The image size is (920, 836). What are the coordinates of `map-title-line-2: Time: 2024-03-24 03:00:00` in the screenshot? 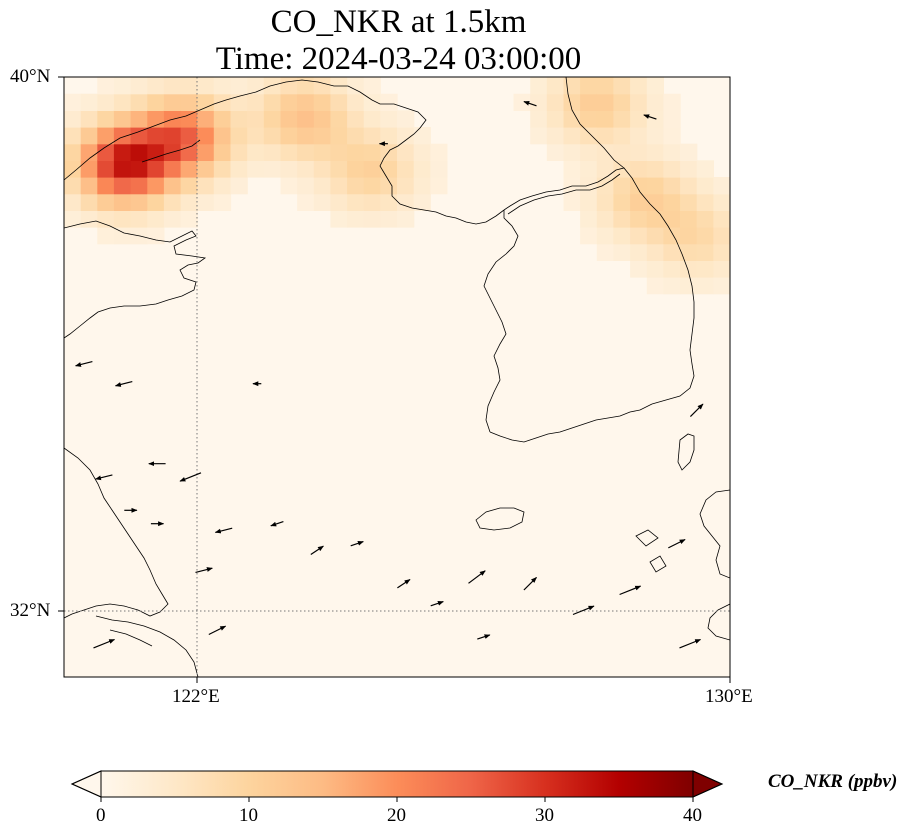 It's located at (398, 59).